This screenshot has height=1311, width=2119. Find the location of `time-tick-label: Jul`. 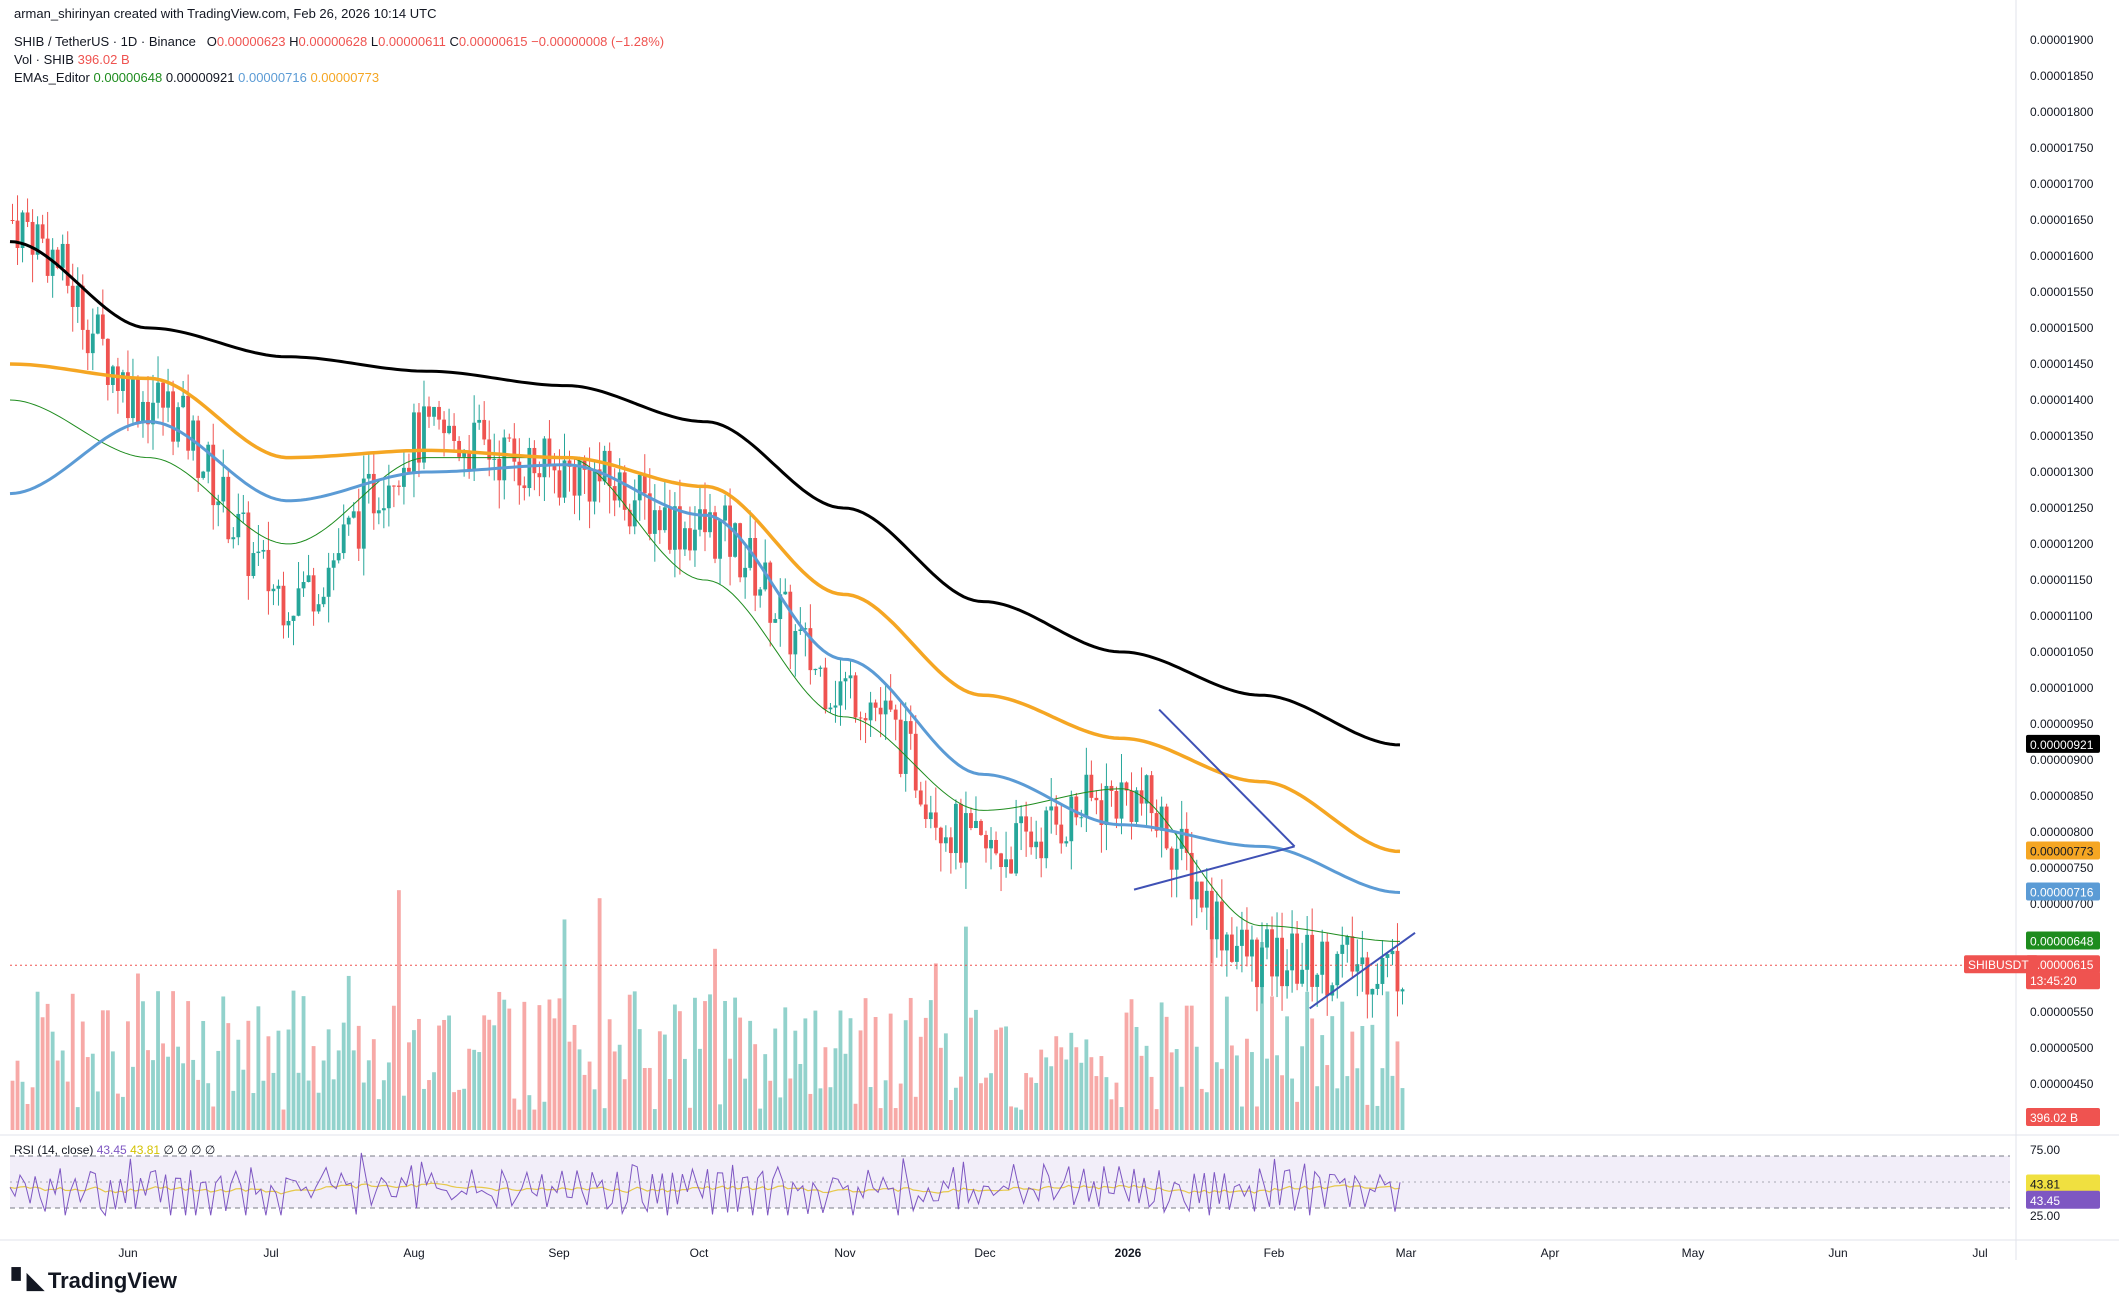

time-tick-label: Jul is located at coordinates (1979, 1253).